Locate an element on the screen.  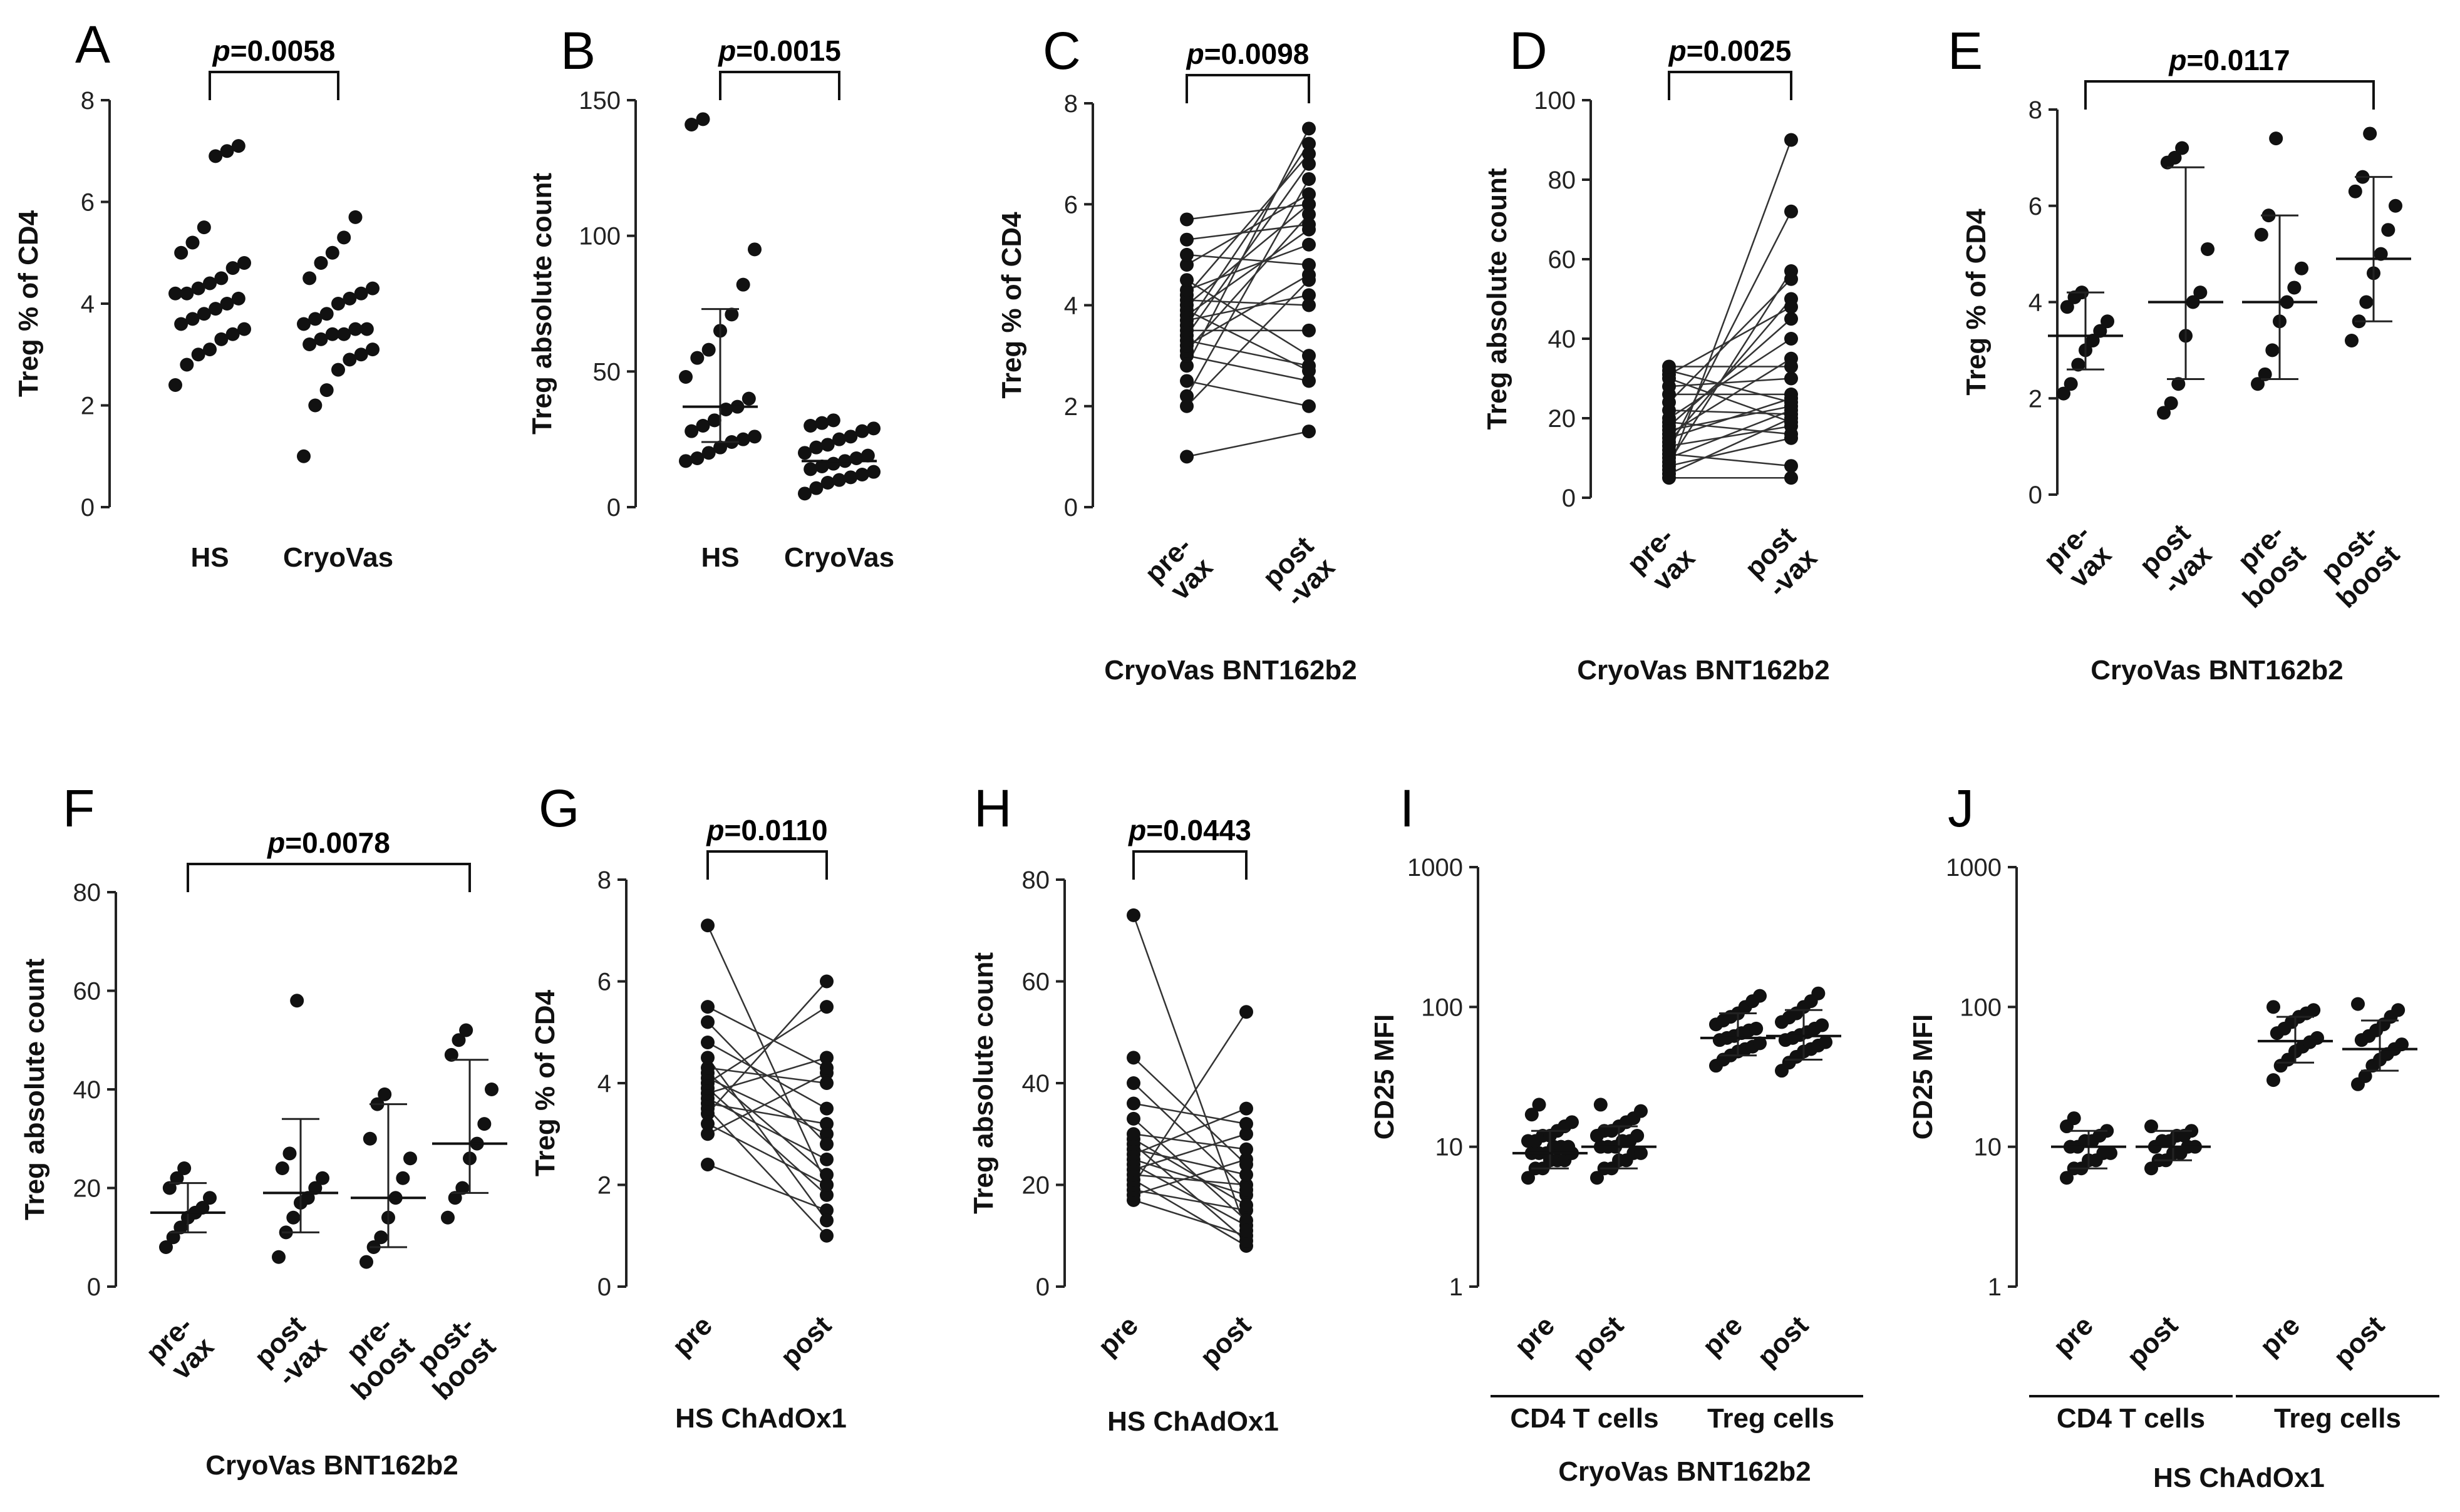
subgroup-label: CD4 T cells is located at coordinates (1584, 1418).